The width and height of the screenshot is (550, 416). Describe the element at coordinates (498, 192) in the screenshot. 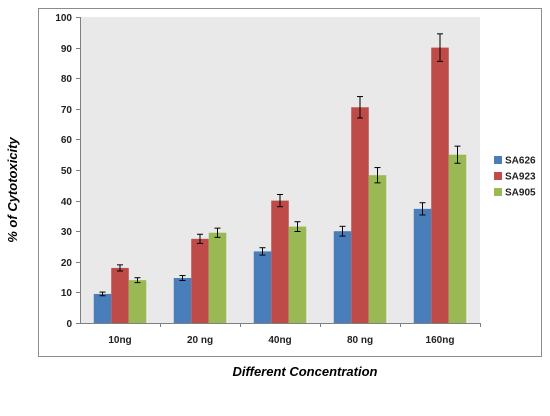

I see `legend-swatch-sa905` at that location.